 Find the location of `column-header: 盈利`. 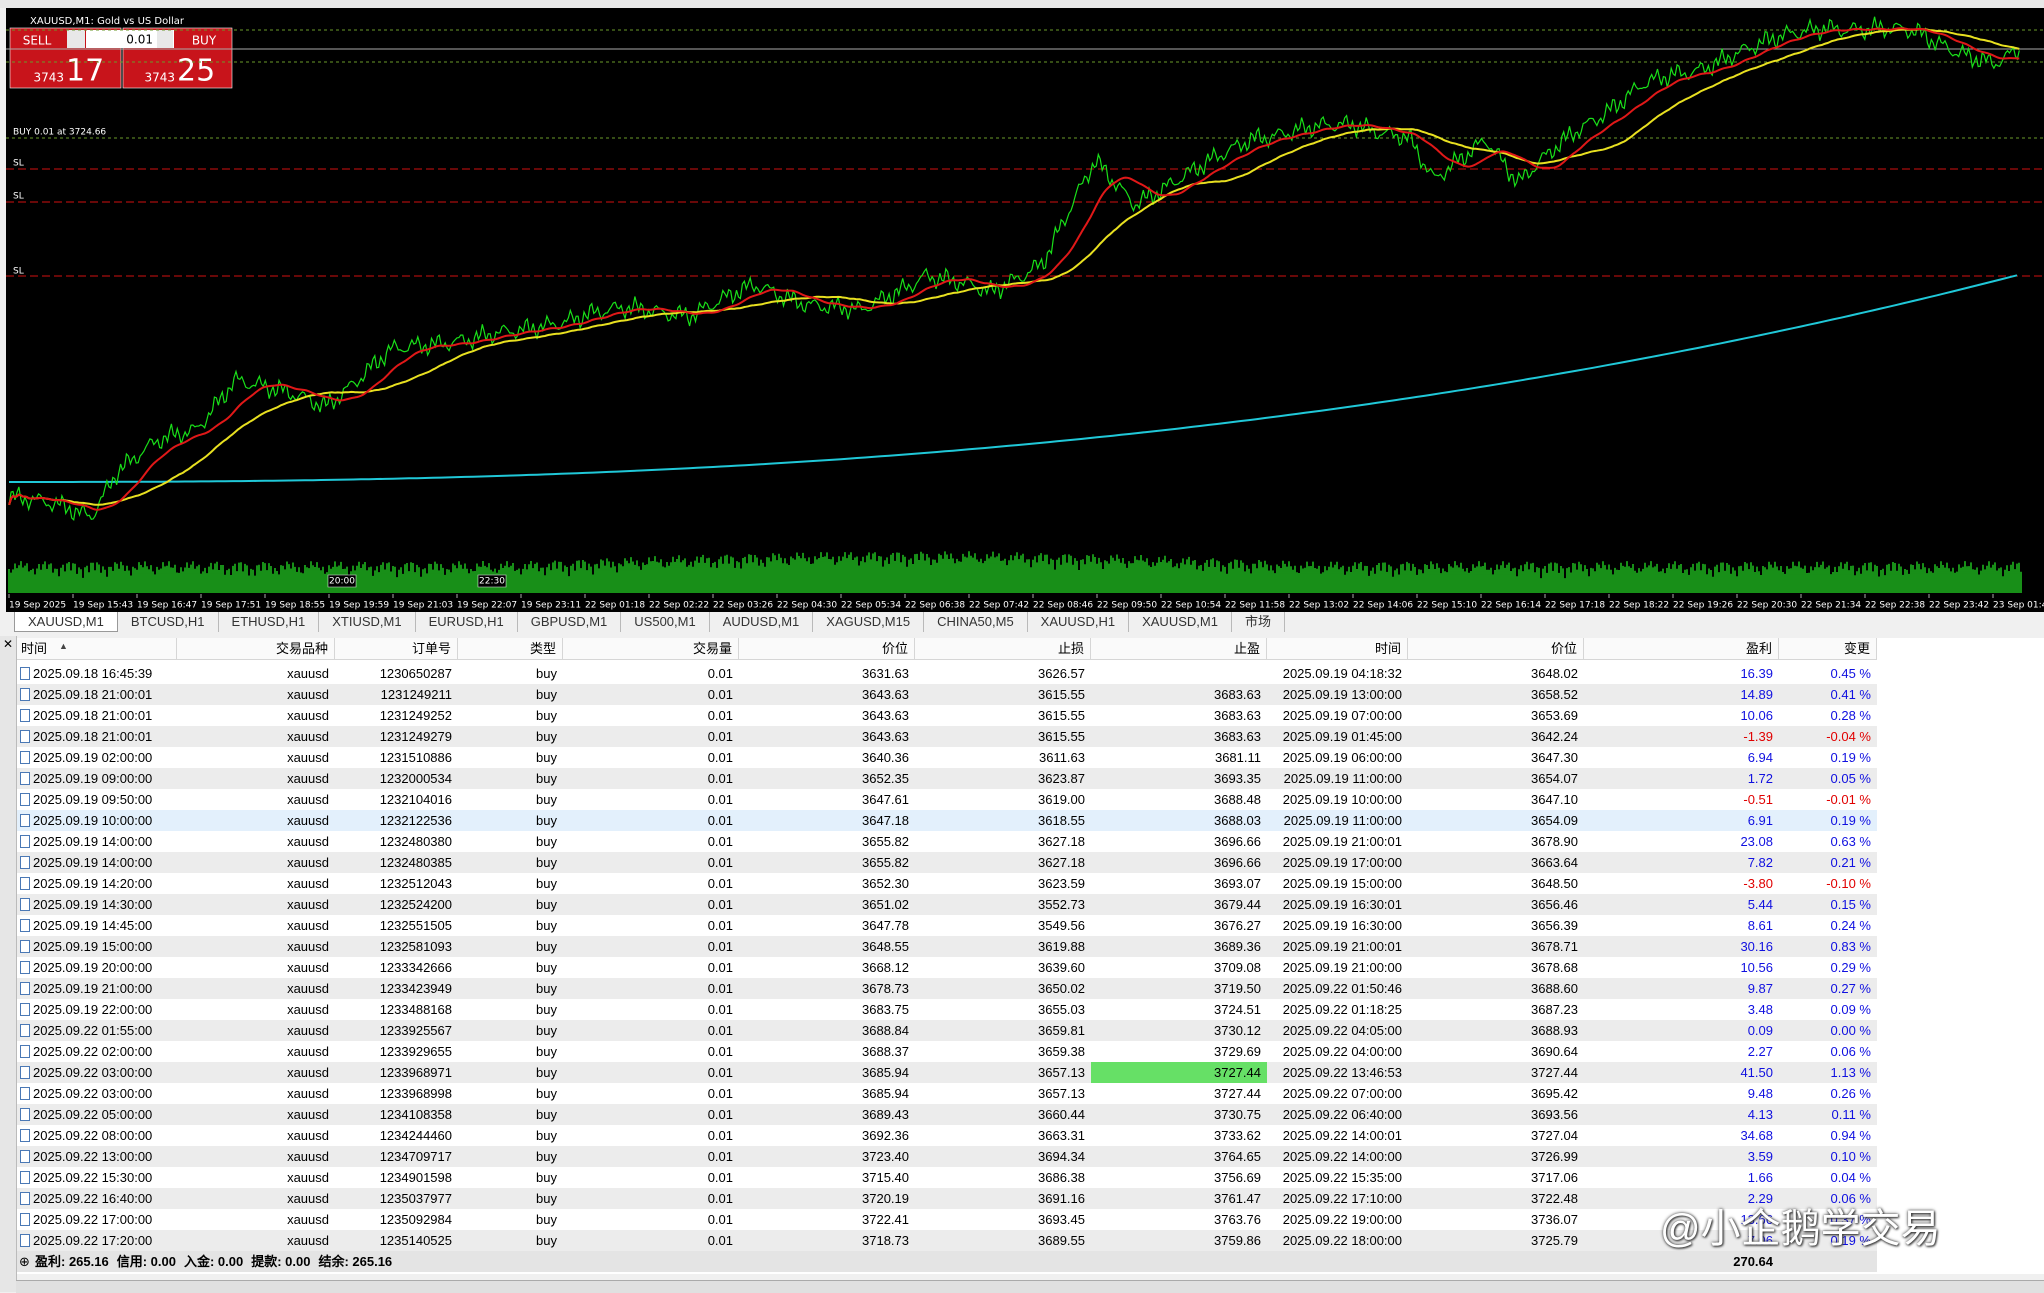

column-header: 盈利 is located at coordinates (1681, 649).